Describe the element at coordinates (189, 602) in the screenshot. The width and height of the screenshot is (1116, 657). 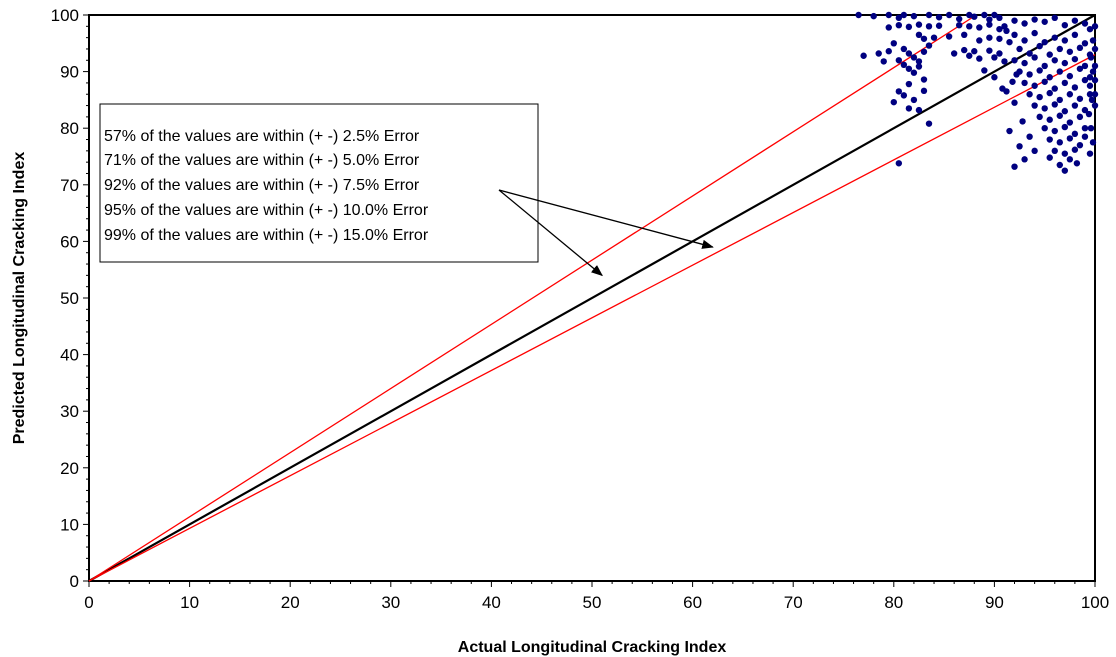
I see `x-tick-label: 10` at that location.